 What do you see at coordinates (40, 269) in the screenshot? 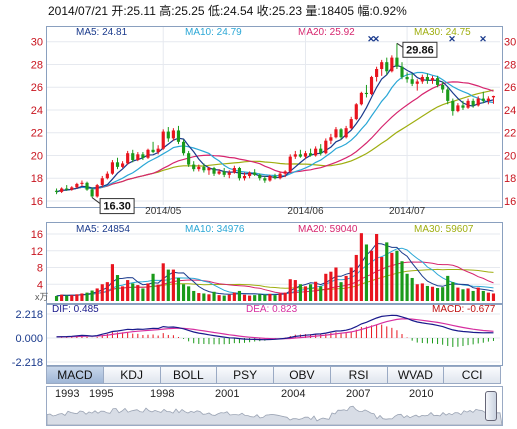
I see `volume-tick-2: 8` at bounding box center [40, 269].